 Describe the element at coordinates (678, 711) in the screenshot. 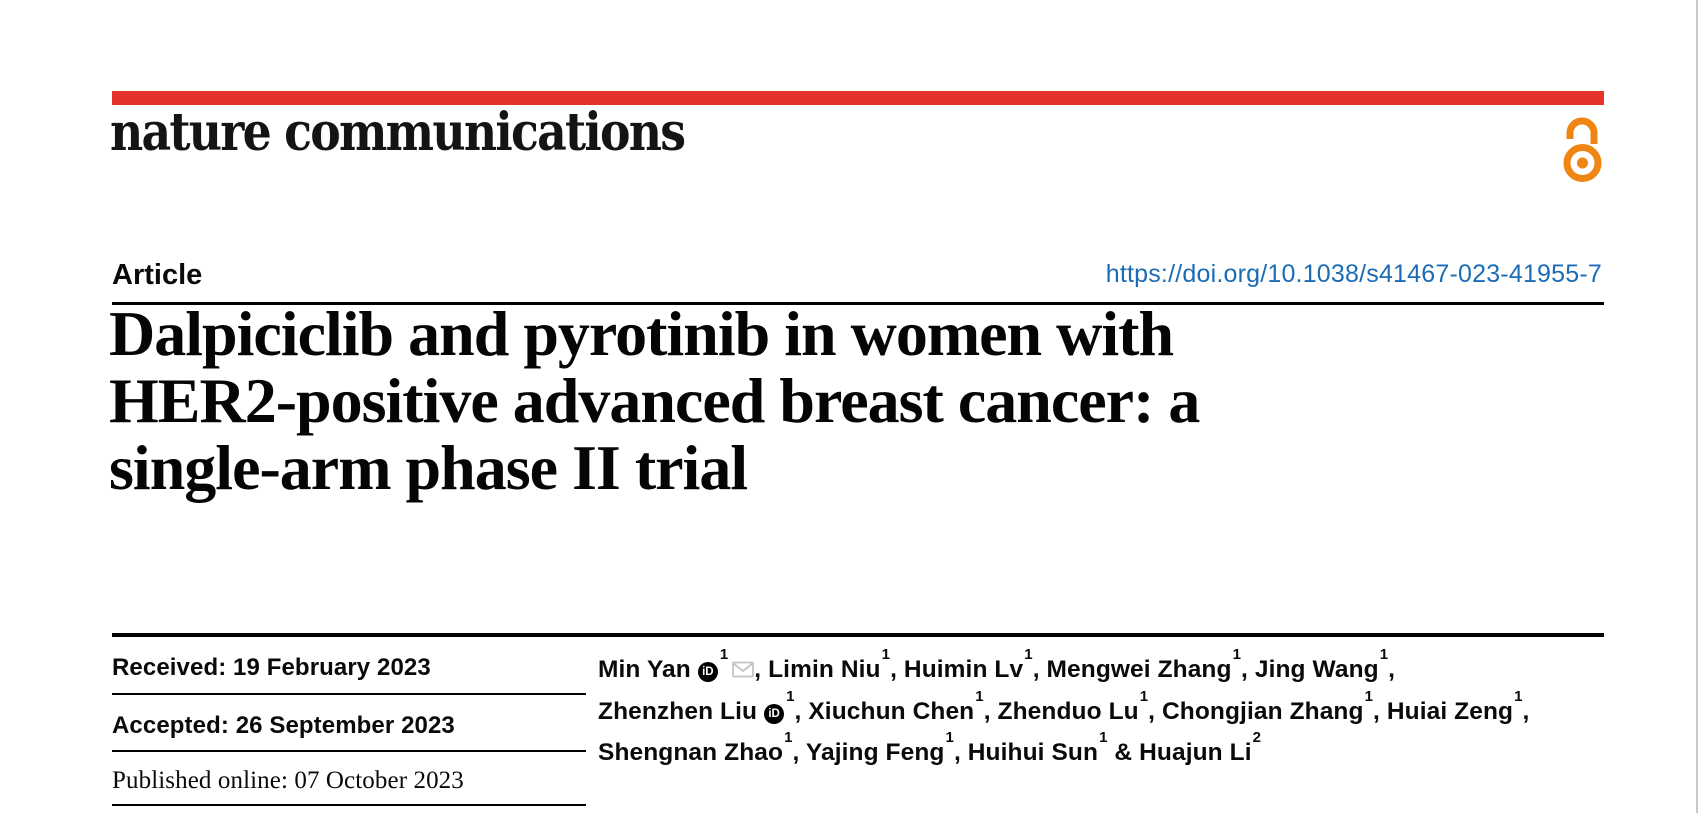

I see `author-name: Zhenzhen Liu` at that location.